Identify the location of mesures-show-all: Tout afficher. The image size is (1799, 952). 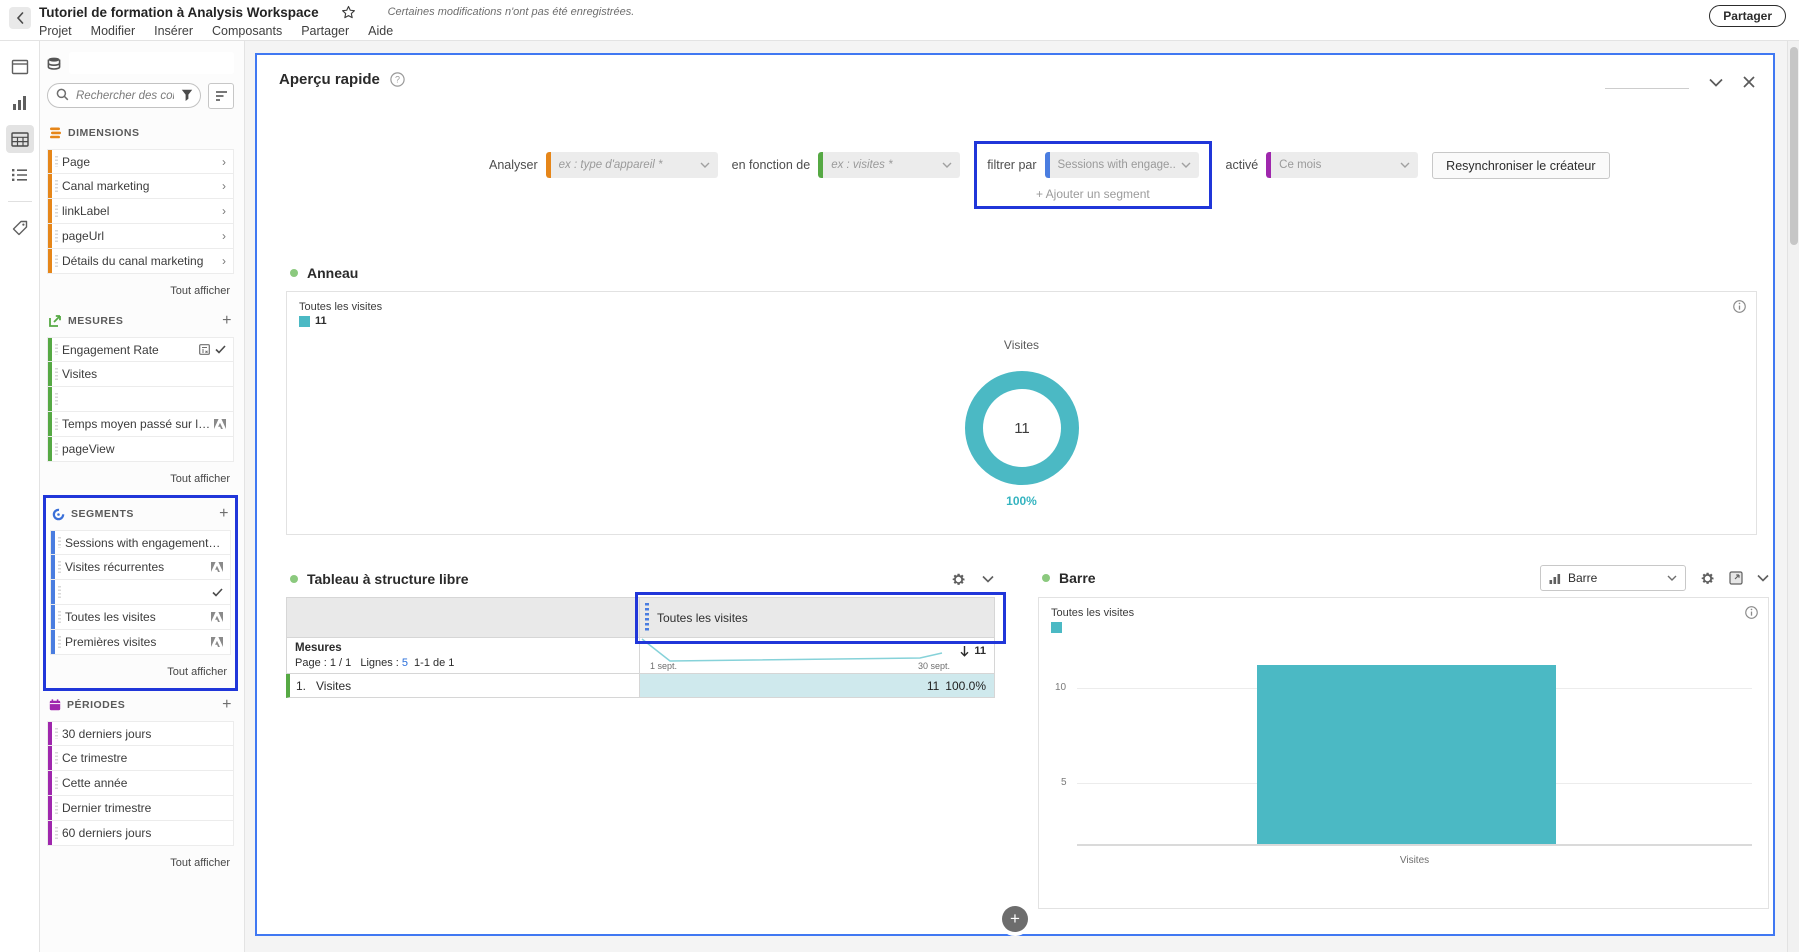
(200, 479).